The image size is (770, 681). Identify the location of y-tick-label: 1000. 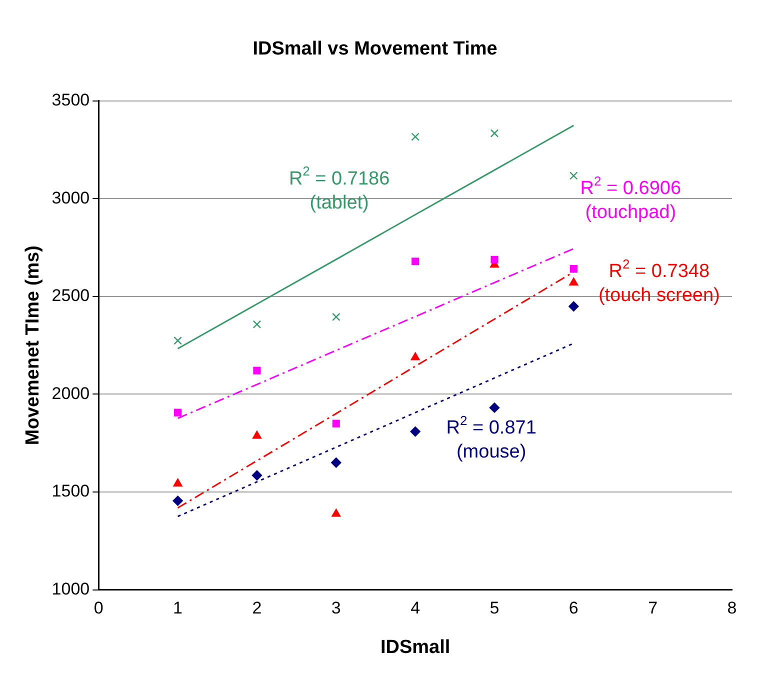
(71, 588).